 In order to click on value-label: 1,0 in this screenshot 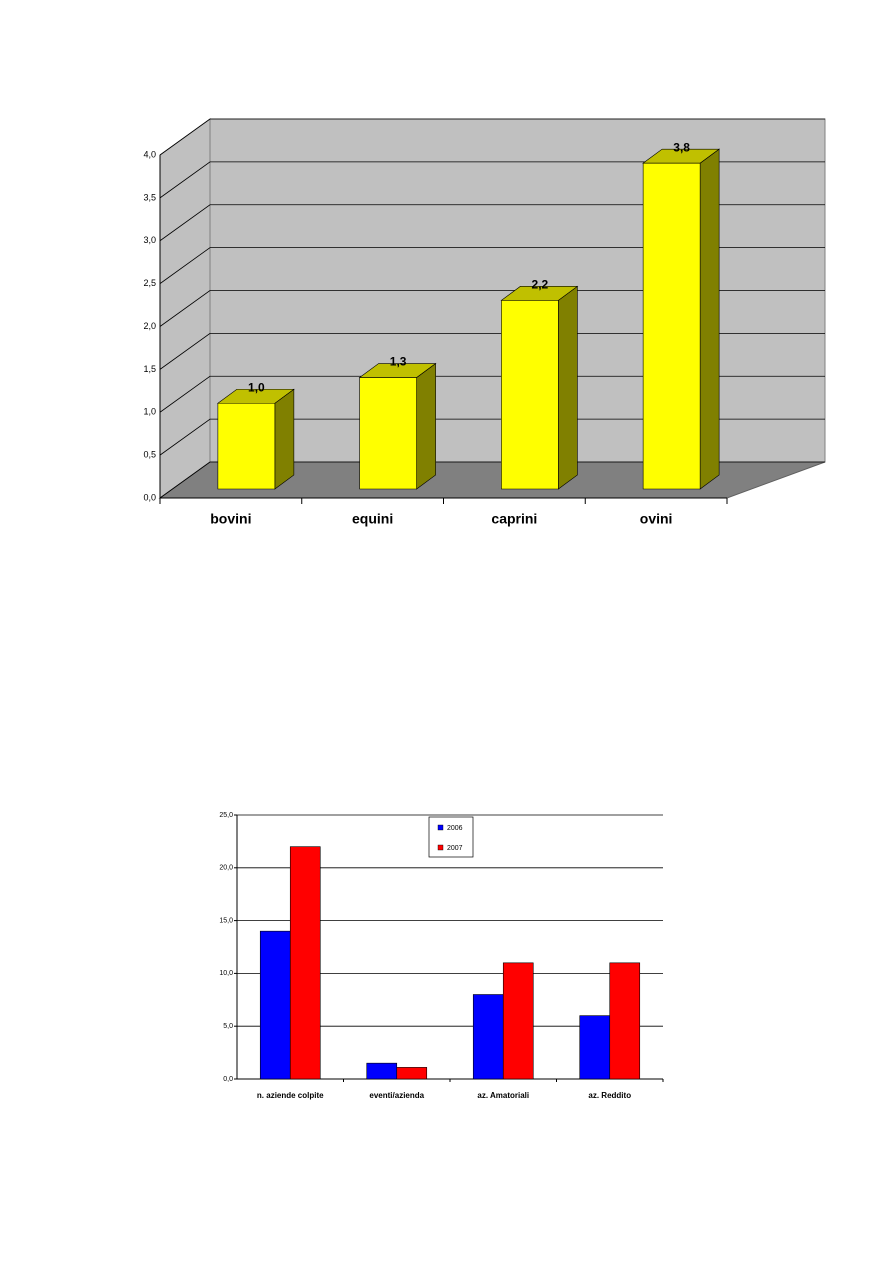, I will do `click(256, 387)`.